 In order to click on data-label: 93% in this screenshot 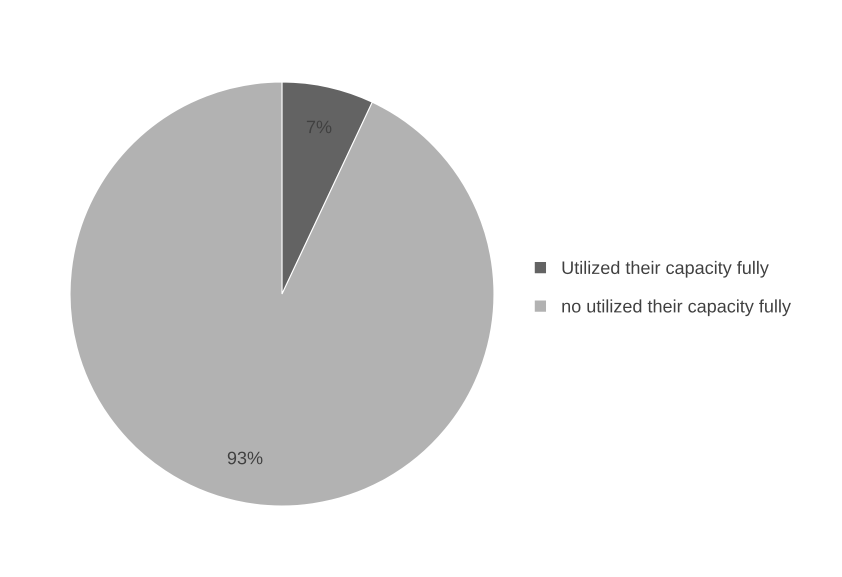, I will do `click(245, 458)`.